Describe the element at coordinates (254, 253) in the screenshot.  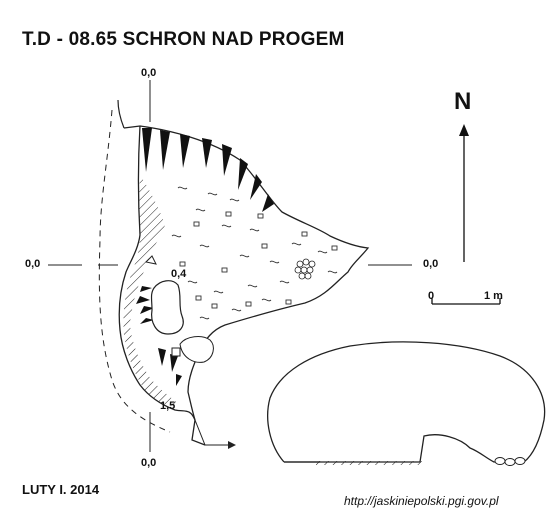
I see `rubble-symbols` at that location.